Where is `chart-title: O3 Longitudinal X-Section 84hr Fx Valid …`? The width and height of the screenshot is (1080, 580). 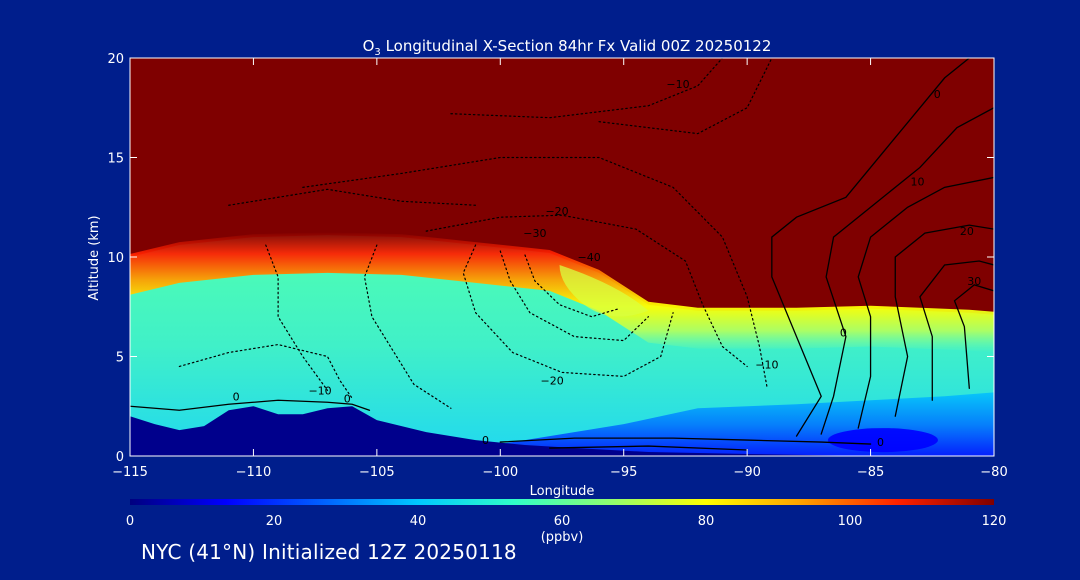
chart-title: O3 Longitudinal X-Section 84hr Fx Valid … is located at coordinates (567, 47).